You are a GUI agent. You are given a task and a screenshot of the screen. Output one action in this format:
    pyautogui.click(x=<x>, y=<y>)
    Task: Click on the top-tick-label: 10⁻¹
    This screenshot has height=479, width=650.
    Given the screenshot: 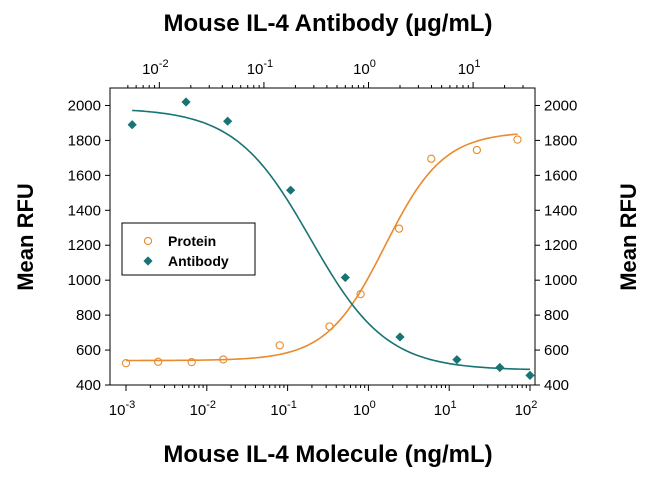 What is the action you would take?
    pyautogui.click(x=260, y=68)
    